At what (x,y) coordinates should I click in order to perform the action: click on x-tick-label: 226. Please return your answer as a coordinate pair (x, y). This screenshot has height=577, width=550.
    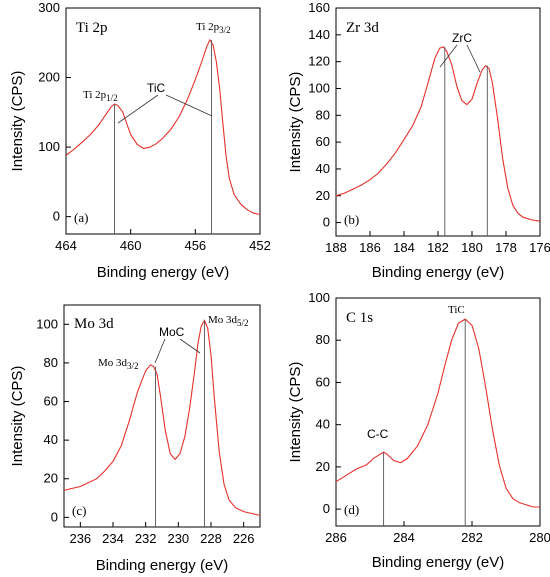
    Looking at the image, I should click on (244, 538).